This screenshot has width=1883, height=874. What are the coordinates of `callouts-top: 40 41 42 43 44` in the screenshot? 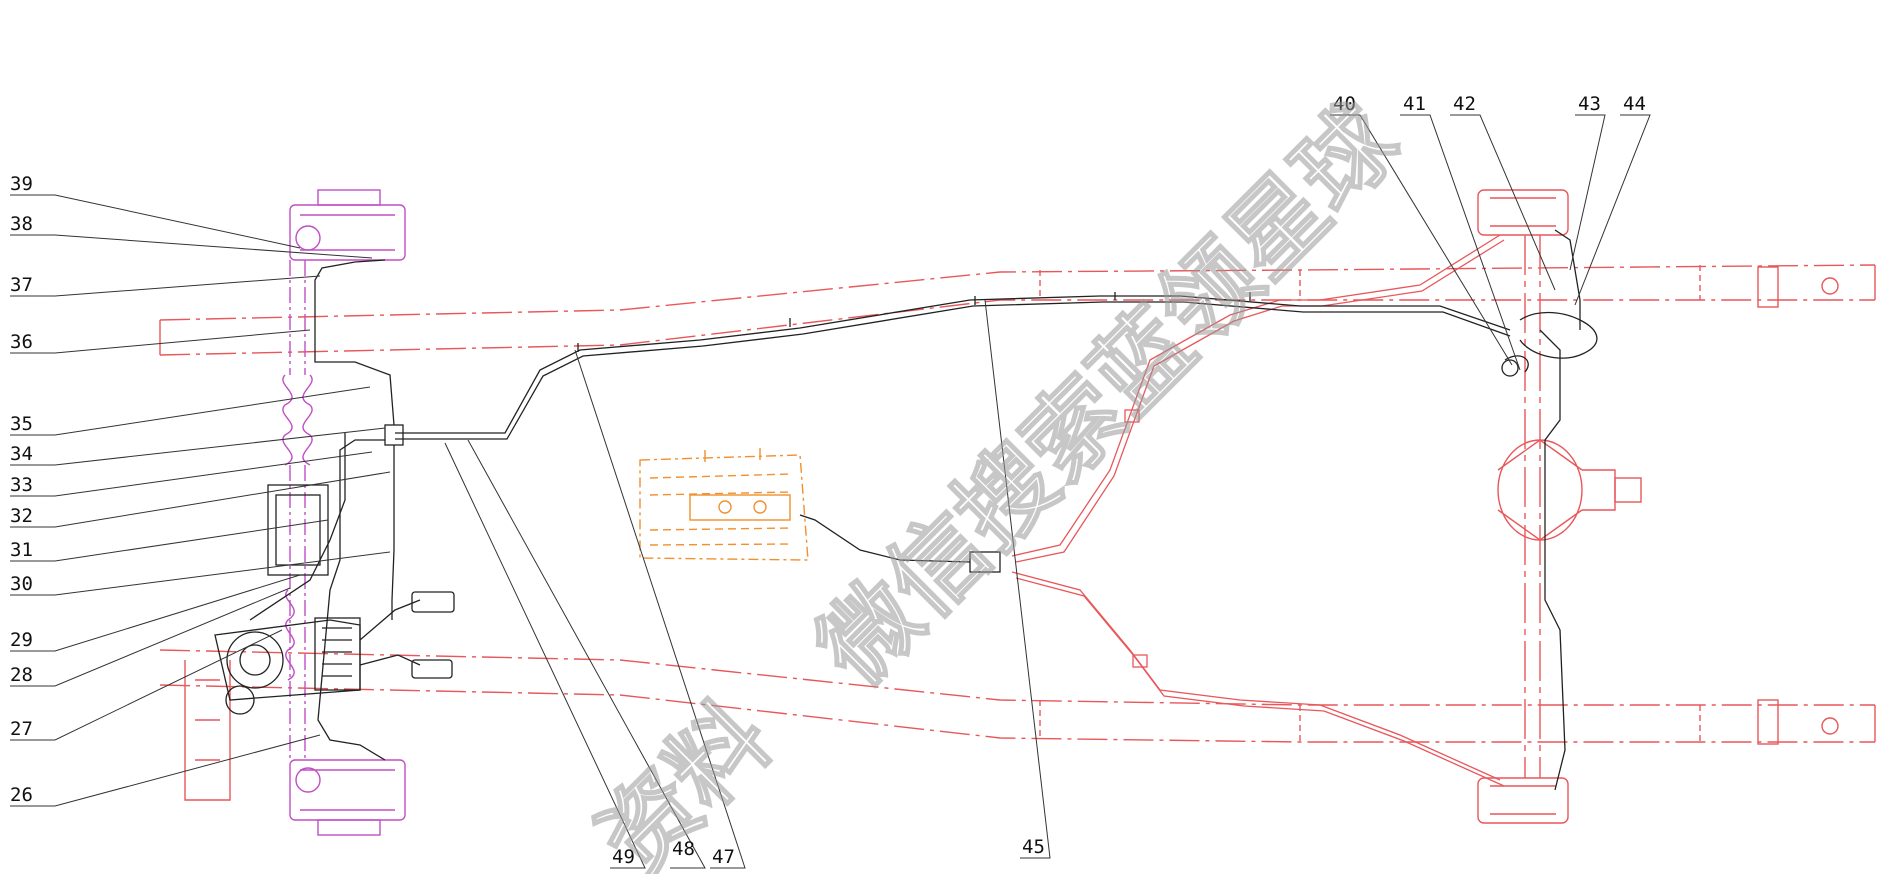 It's located at (1489, 104).